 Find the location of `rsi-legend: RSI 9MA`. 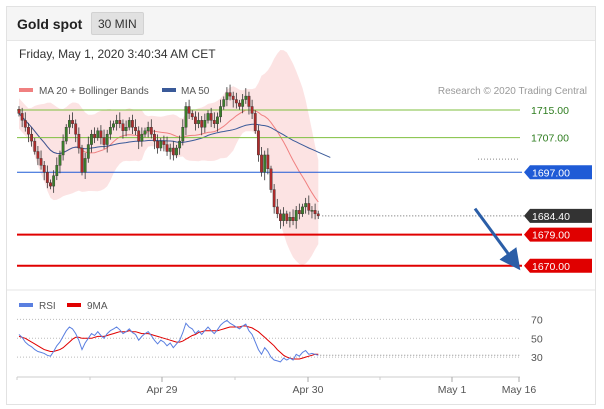

rsi-legend: RSI 9MA is located at coordinates (63, 306).